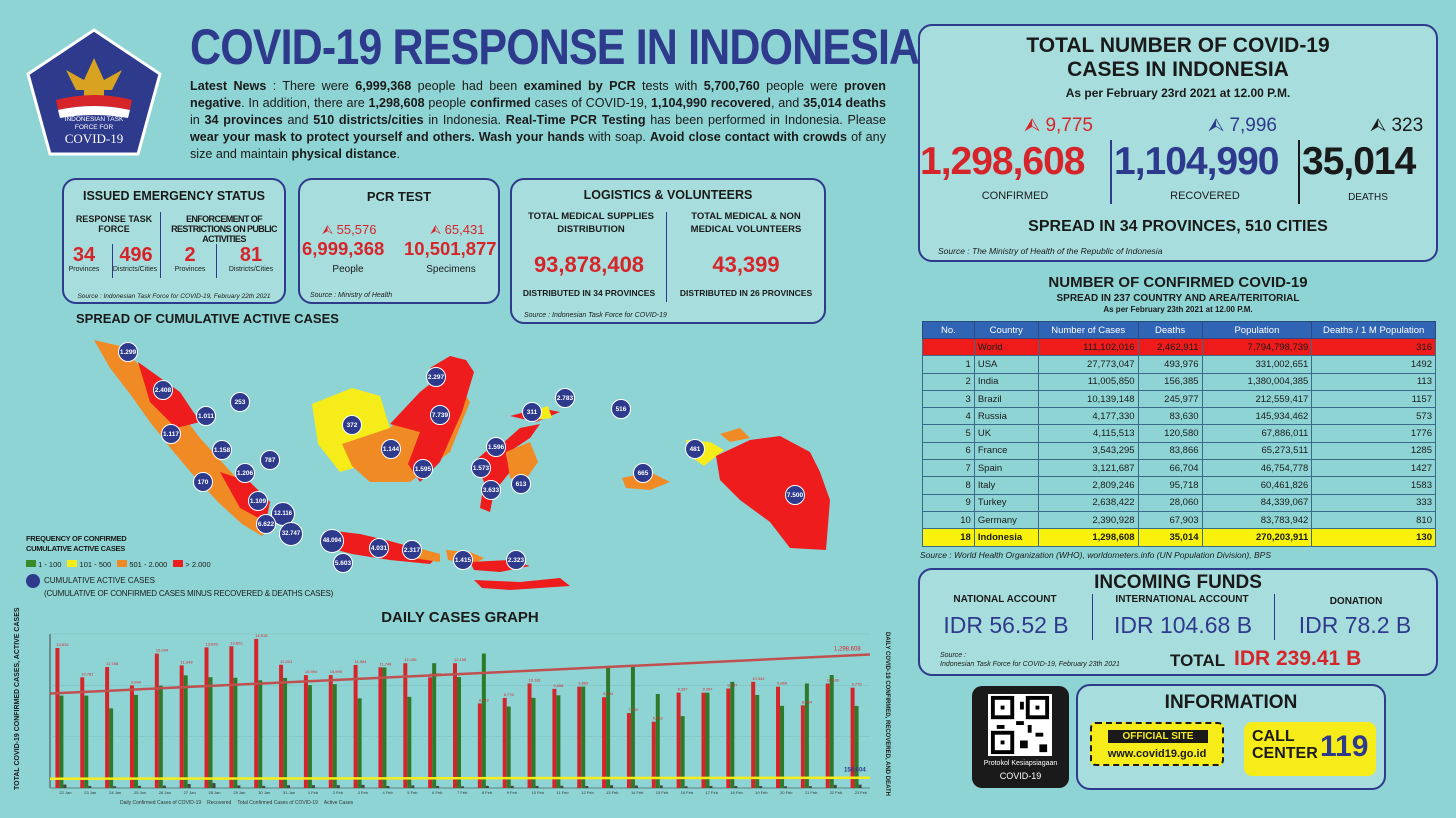  What do you see at coordinates (286, 661) in the screenshot?
I see `confirmed-label: 12,001` at bounding box center [286, 661].